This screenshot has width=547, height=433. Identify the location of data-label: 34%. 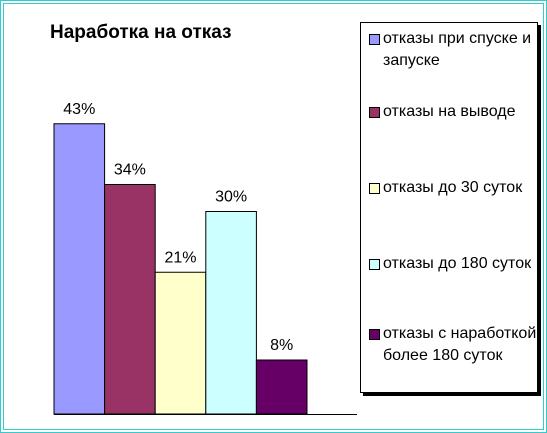
(130, 170).